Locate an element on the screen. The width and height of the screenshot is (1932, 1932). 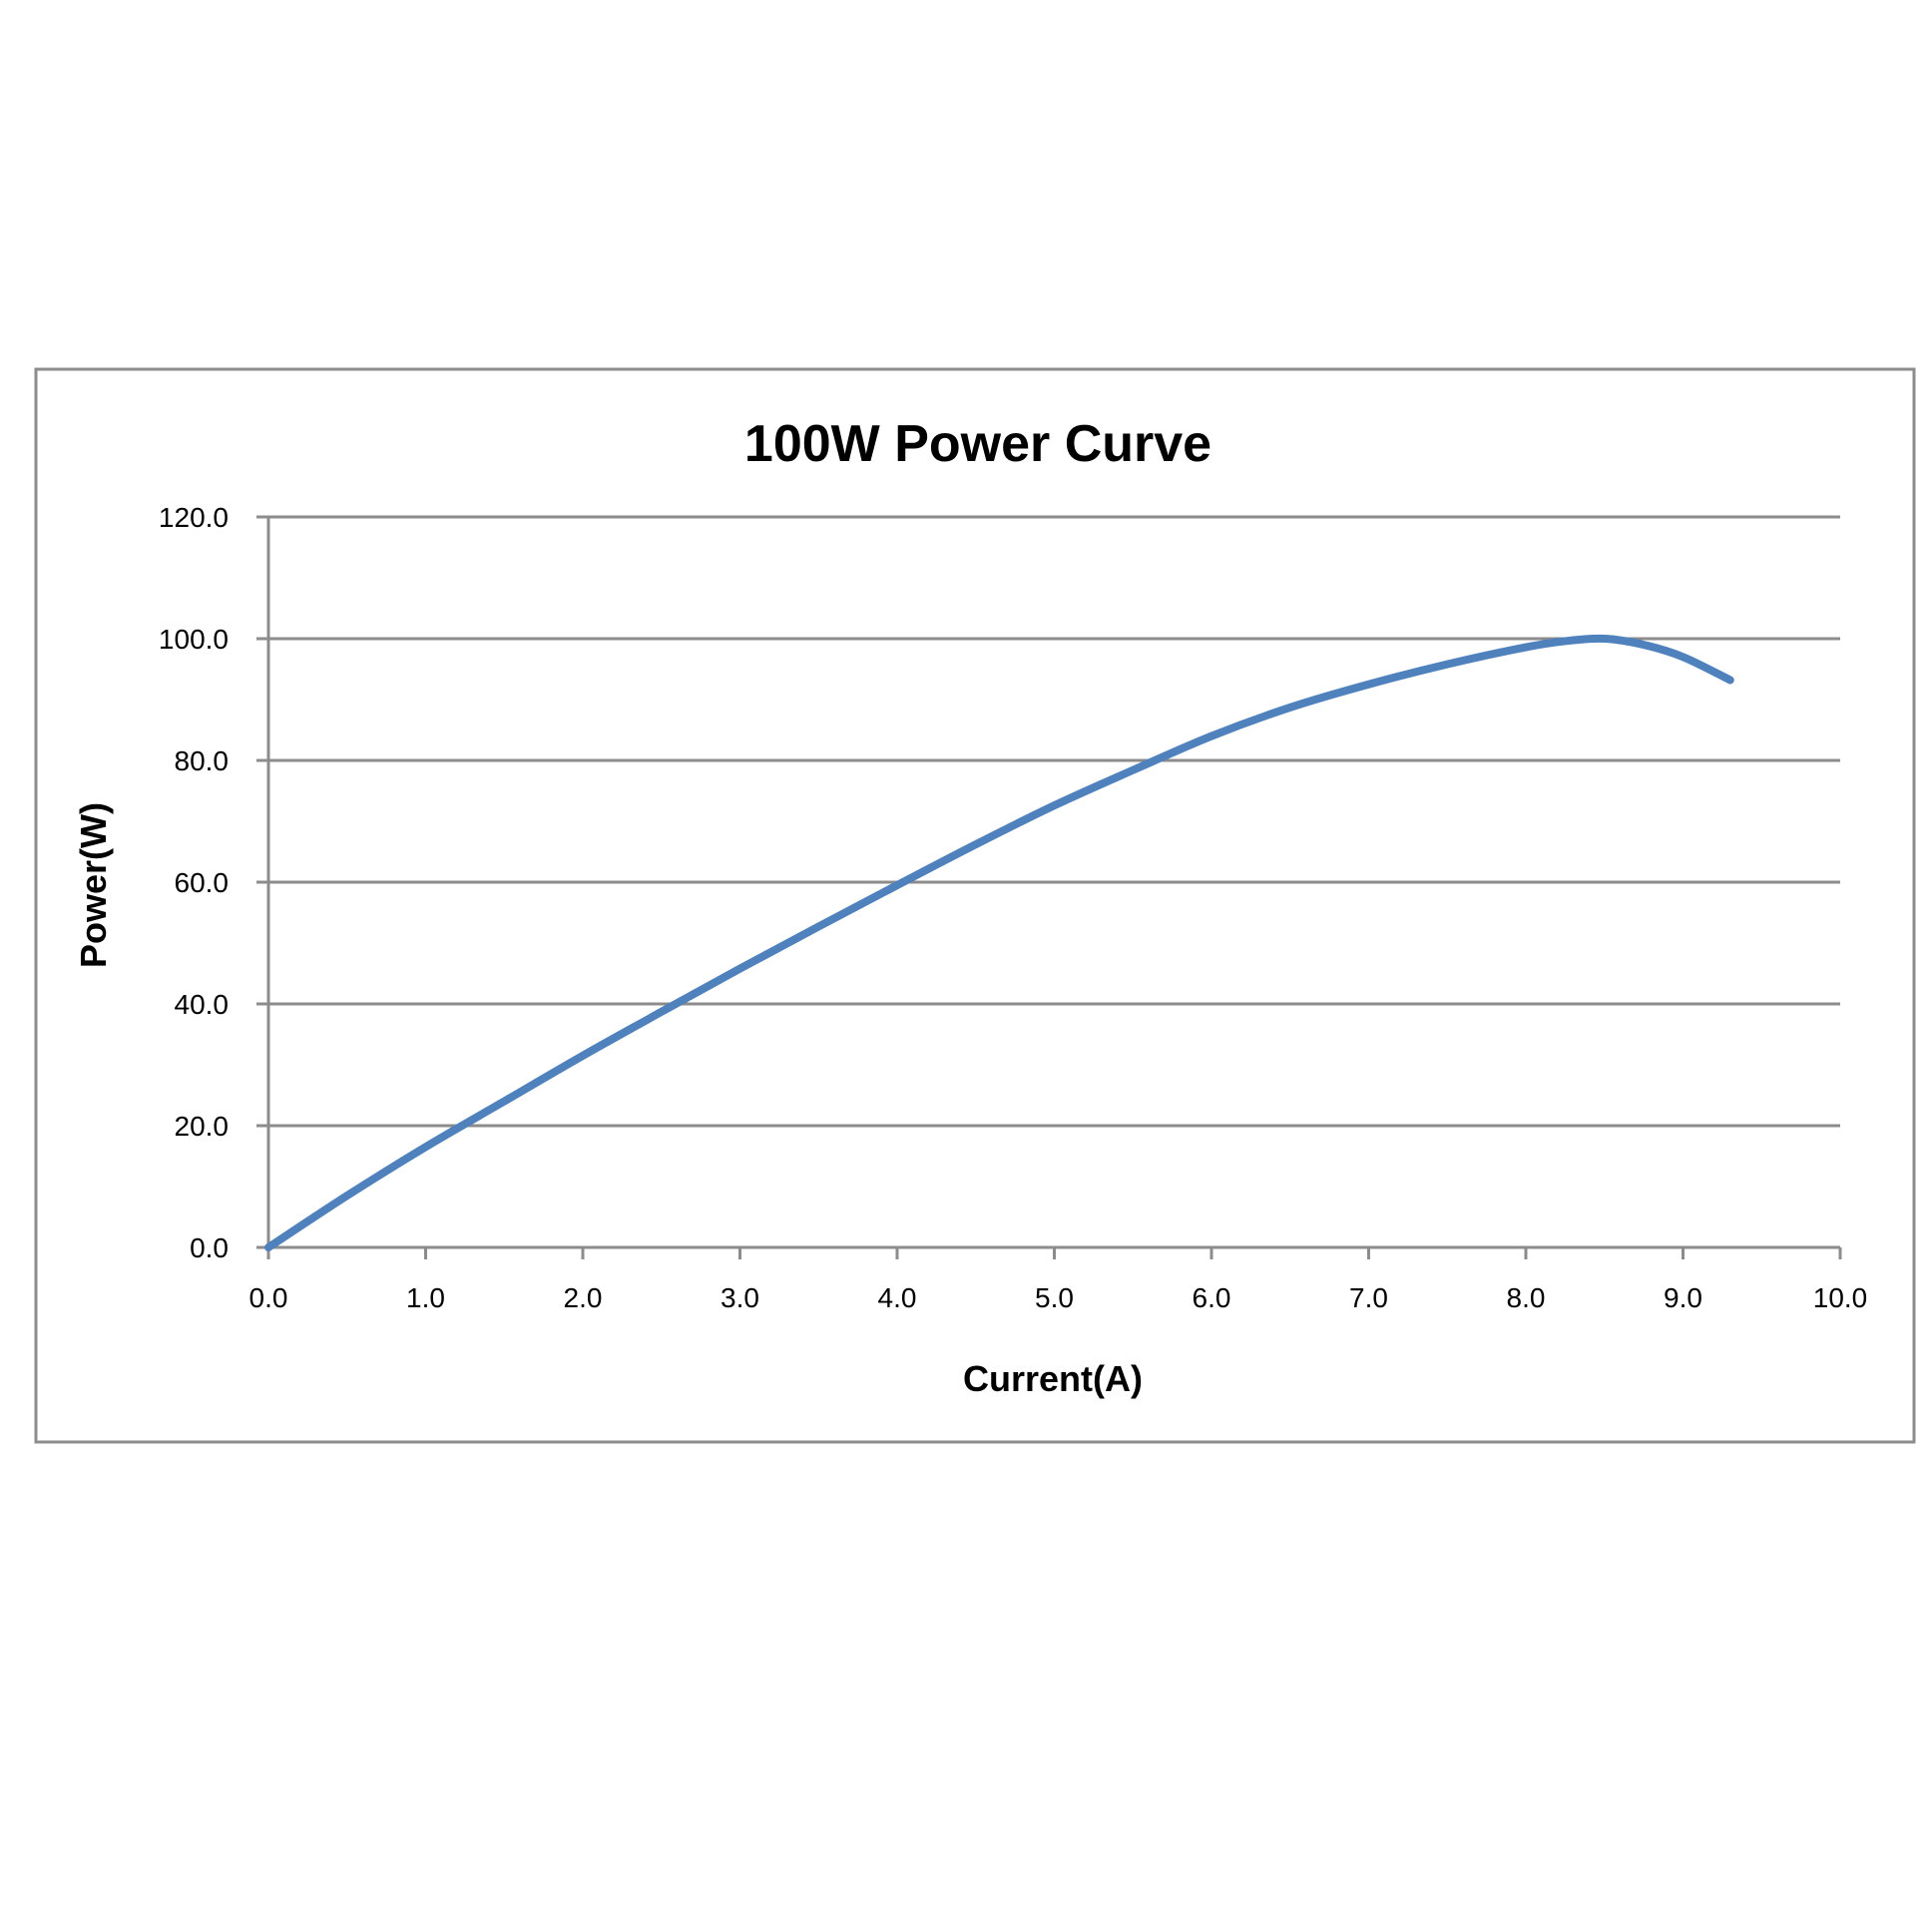
y-axis-label: Power(W) is located at coordinates (93, 885).